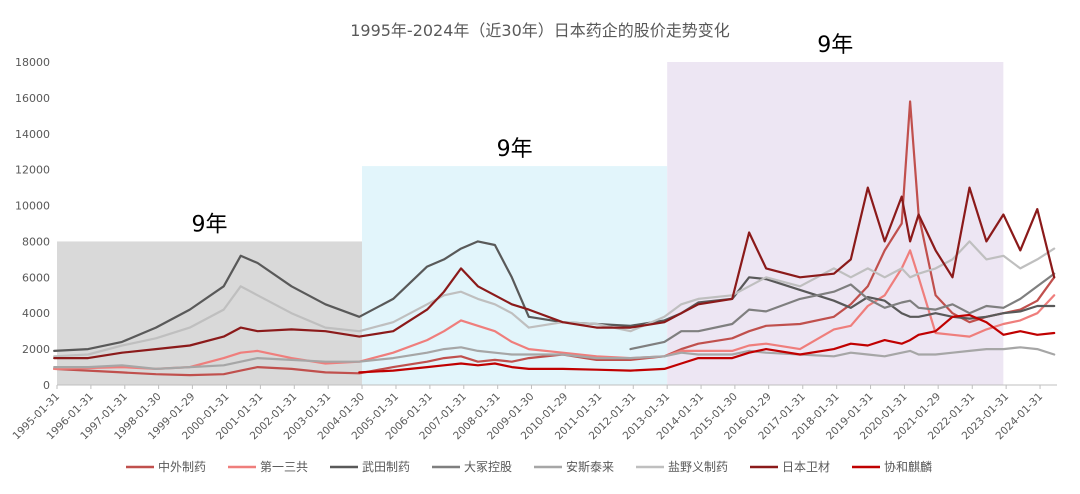 The height and width of the screenshot is (494, 1080). What do you see at coordinates (36, 277) in the screenshot?
I see `y-tick-label: 6000` at bounding box center [36, 277].